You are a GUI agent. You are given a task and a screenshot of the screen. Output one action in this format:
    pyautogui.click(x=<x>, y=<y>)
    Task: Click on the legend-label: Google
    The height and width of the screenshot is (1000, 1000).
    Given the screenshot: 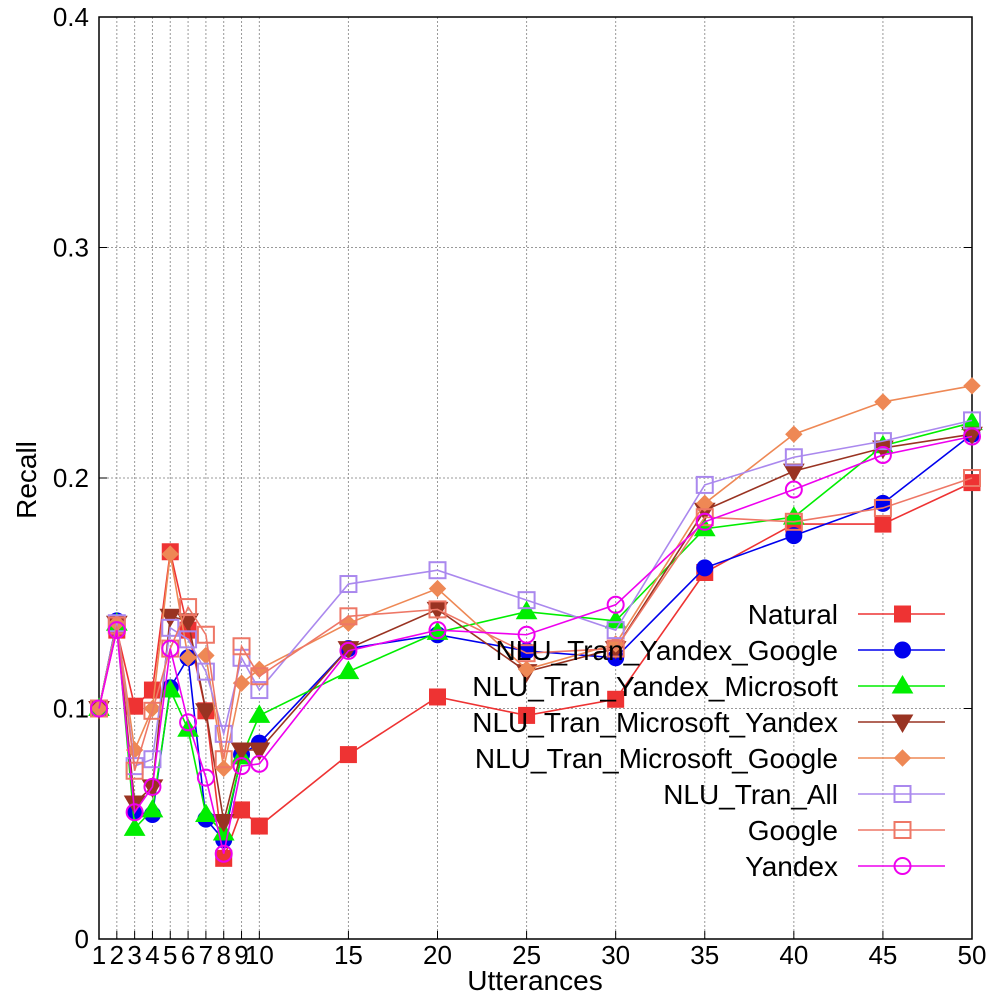 What is the action you would take?
    pyautogui.click(x=793, y=830)
    